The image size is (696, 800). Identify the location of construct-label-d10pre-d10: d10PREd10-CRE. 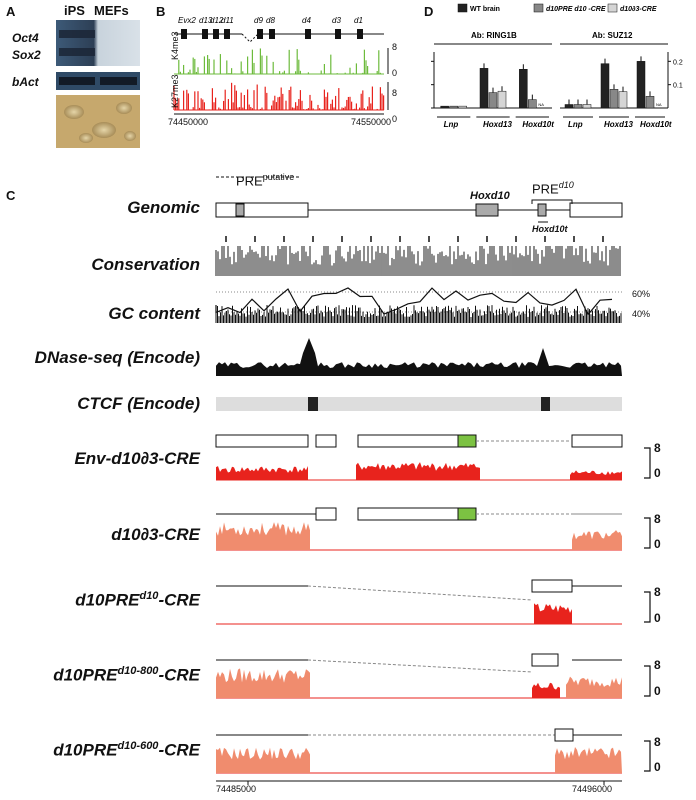
(137, 600).